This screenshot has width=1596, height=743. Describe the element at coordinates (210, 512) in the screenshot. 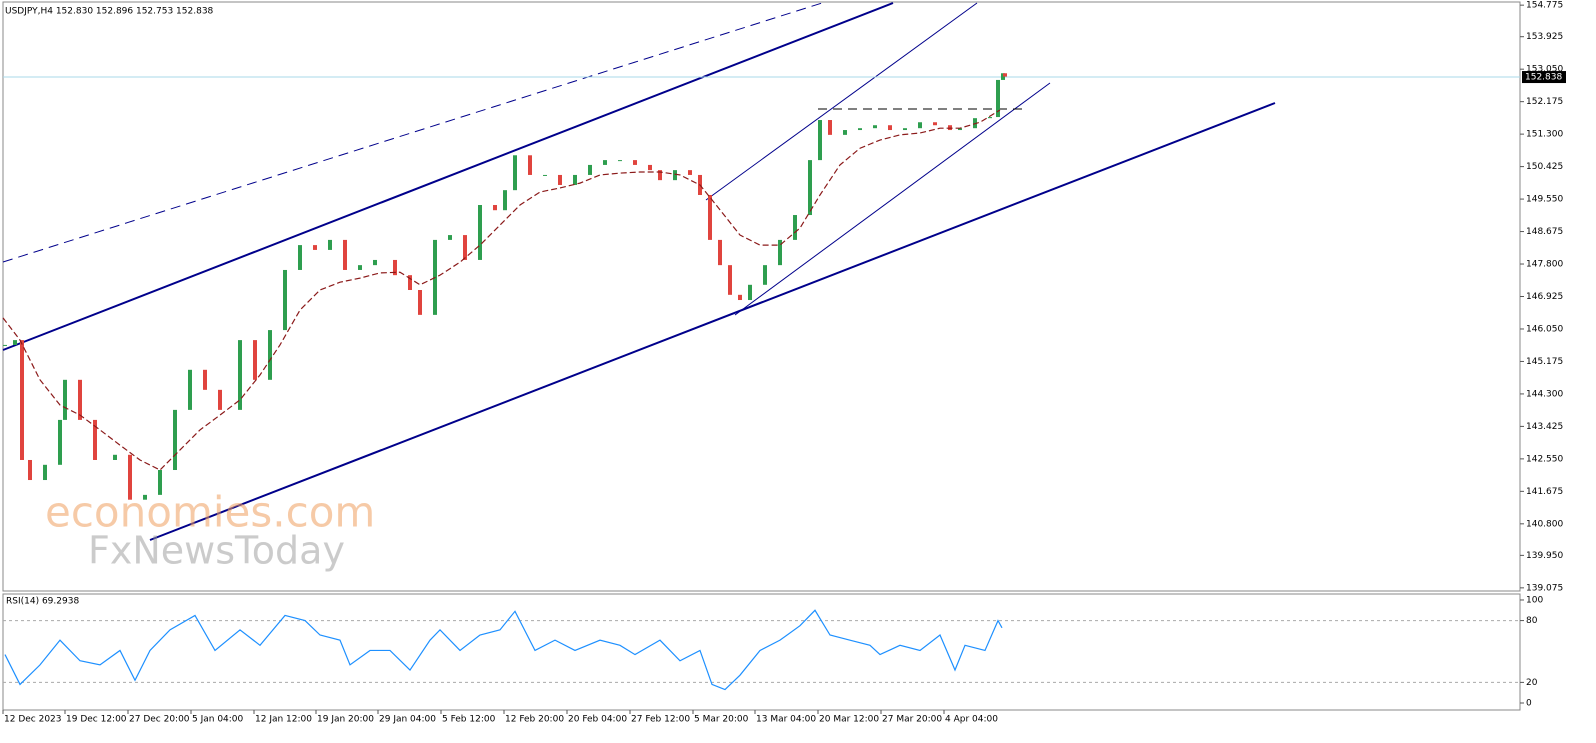

I see `watermark: economies.com` at that location.